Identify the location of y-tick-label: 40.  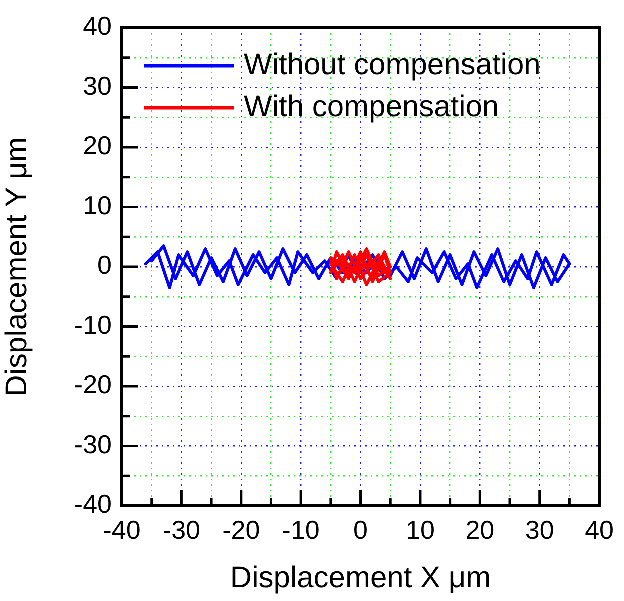
(97, 26).